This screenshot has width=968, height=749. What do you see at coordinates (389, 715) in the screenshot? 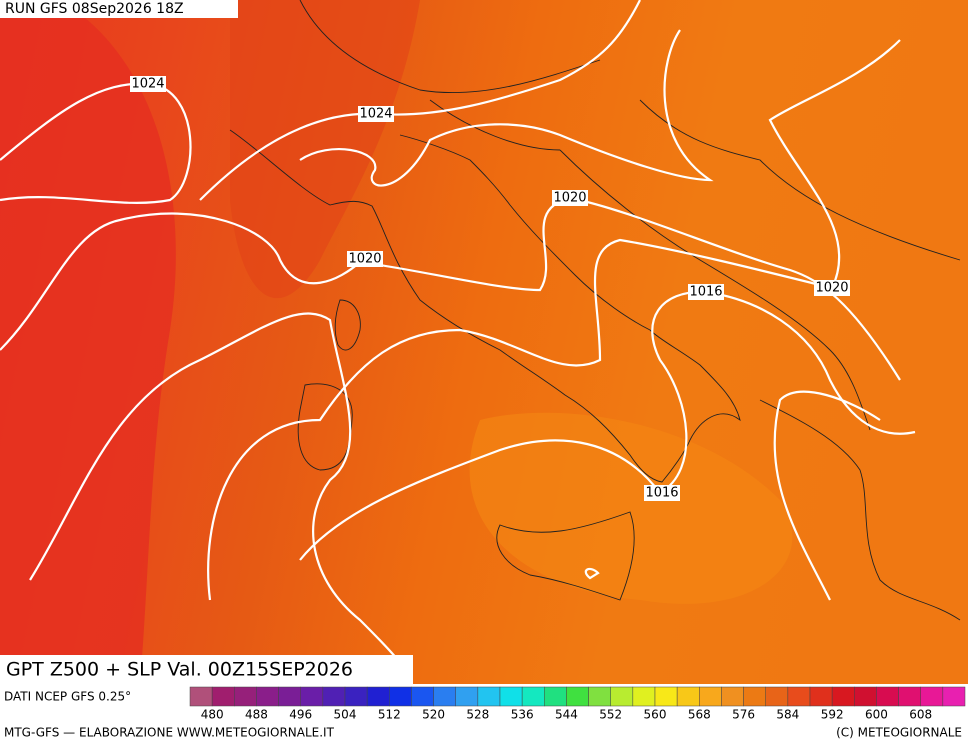
I see `colorbar-tick-label: 512` at bounding box center [389, 715].